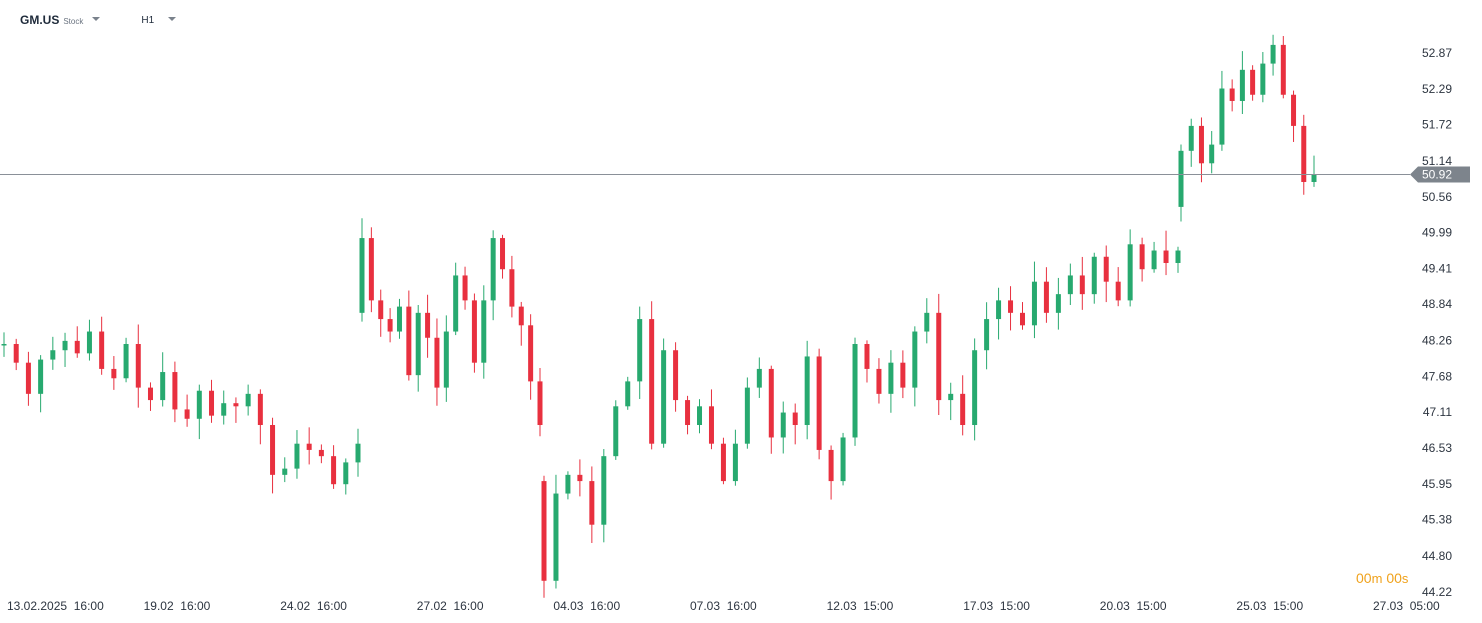  What do you see at coordinates (159, 20) in the screenshot?
I see `timeframe-selector: H1` at bounding box center [159, 20].